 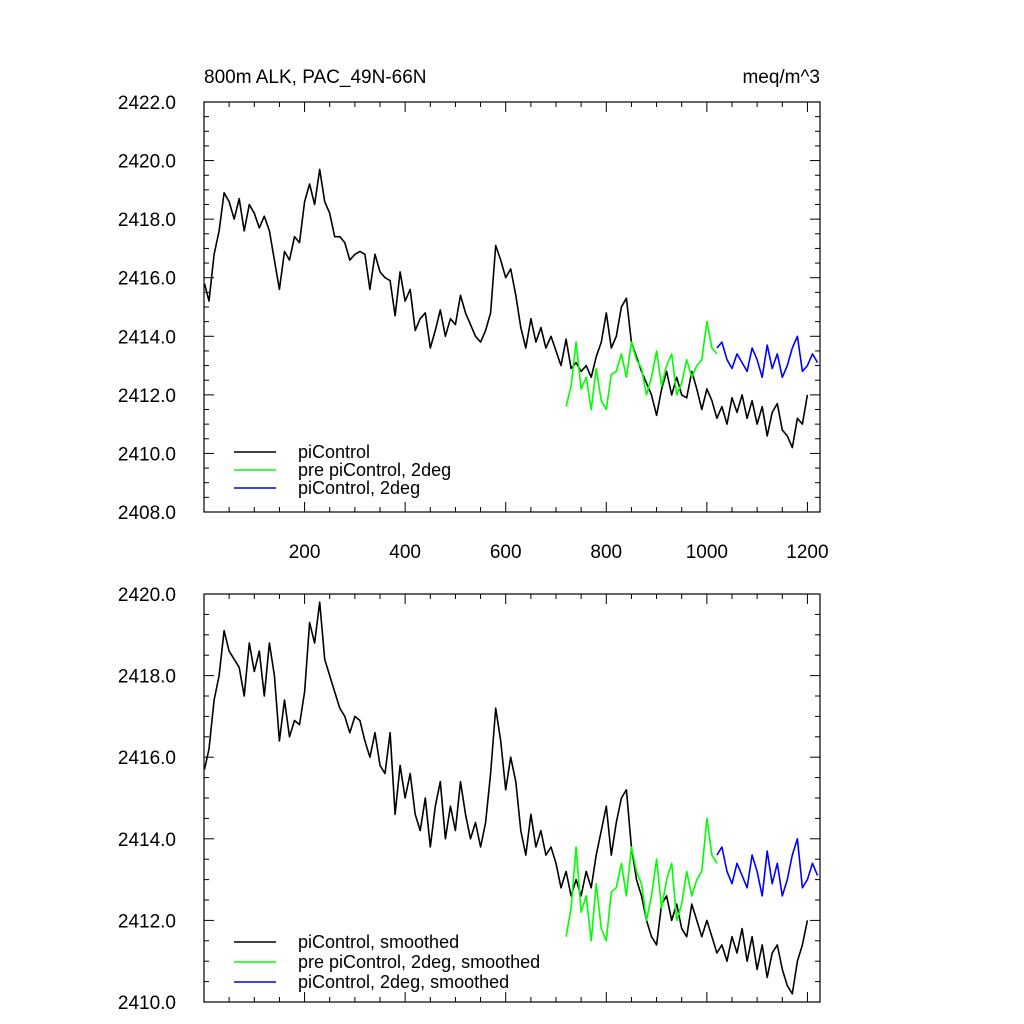 What do you see at coordinates (315, 77) in the screenshot?
I see `chart-title: 800m ALK, PAC_49N-66N` at bounding box center [315, 77].